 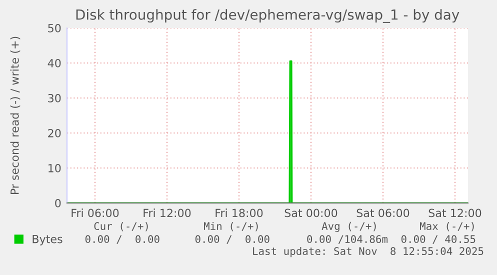 What do you see at coordinates (268, 16) in the screenshot?
I see `chart-title: Disk throughput for /dev/ephemera-vg/swap_1 - by day` at bounding box center [268, 16].